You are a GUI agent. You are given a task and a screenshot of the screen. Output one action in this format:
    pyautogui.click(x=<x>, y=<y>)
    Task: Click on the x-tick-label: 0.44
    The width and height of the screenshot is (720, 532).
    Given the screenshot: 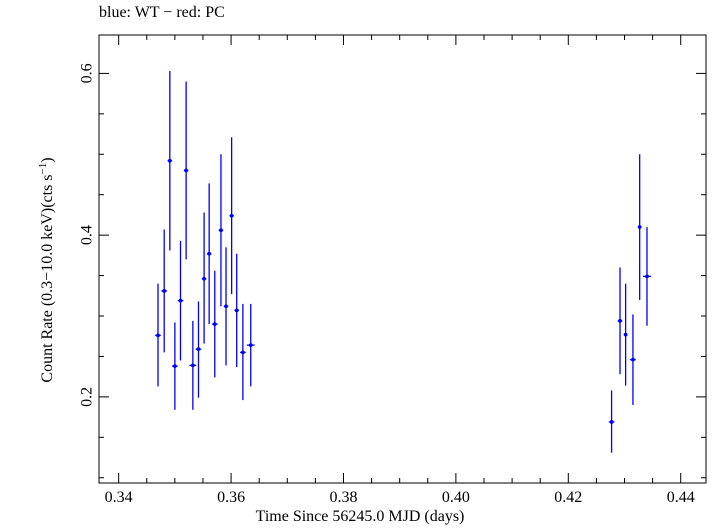 What is the action you would take?
    pyautogui.click(x=681, y=497)
    